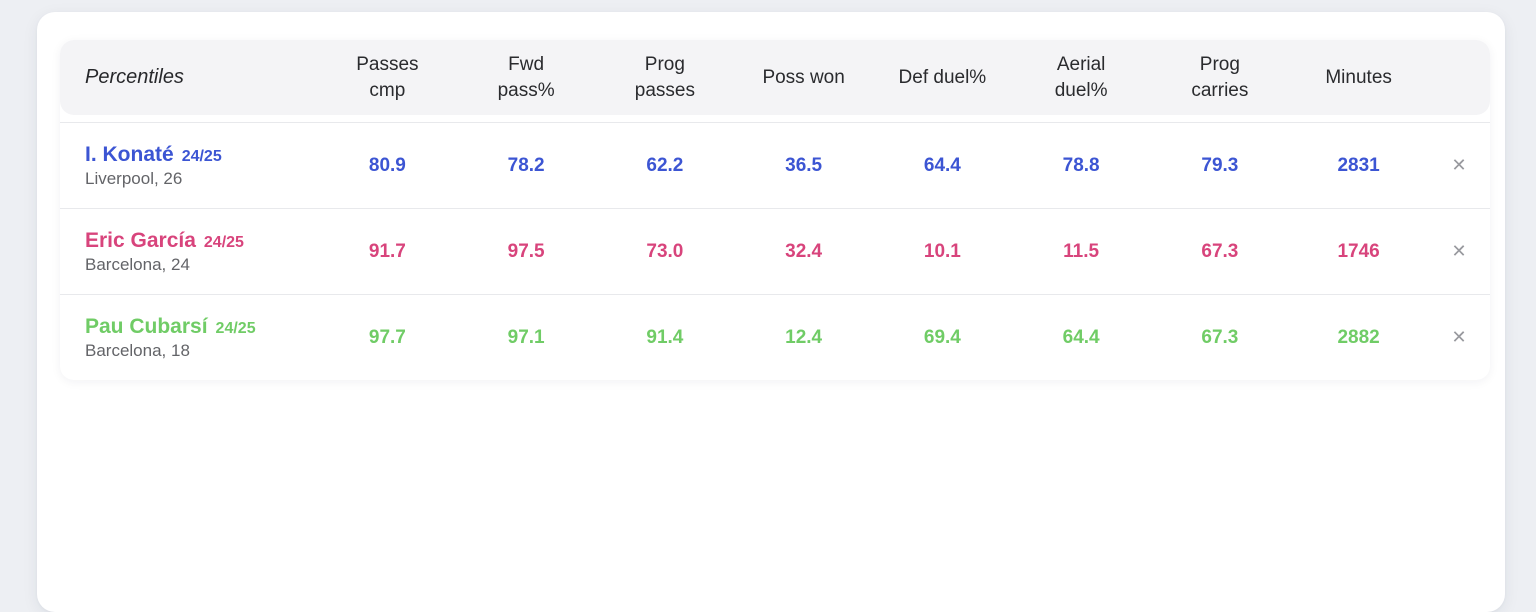  Describe the element at coordinates (387, 77) in the screenshot. I see `column-header-passes-cmp: Passes cmp` at that location.